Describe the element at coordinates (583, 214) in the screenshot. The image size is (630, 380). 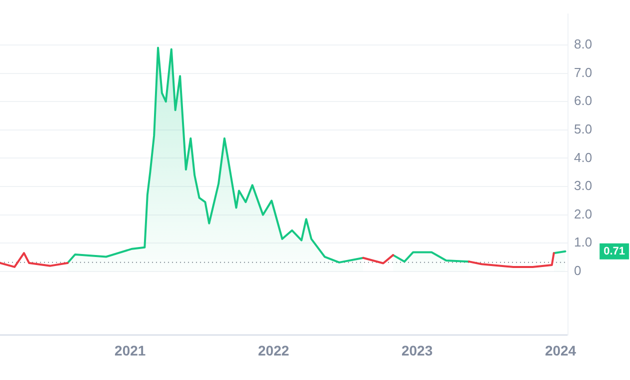
I see `y-tick-label: 2.0` at that location.